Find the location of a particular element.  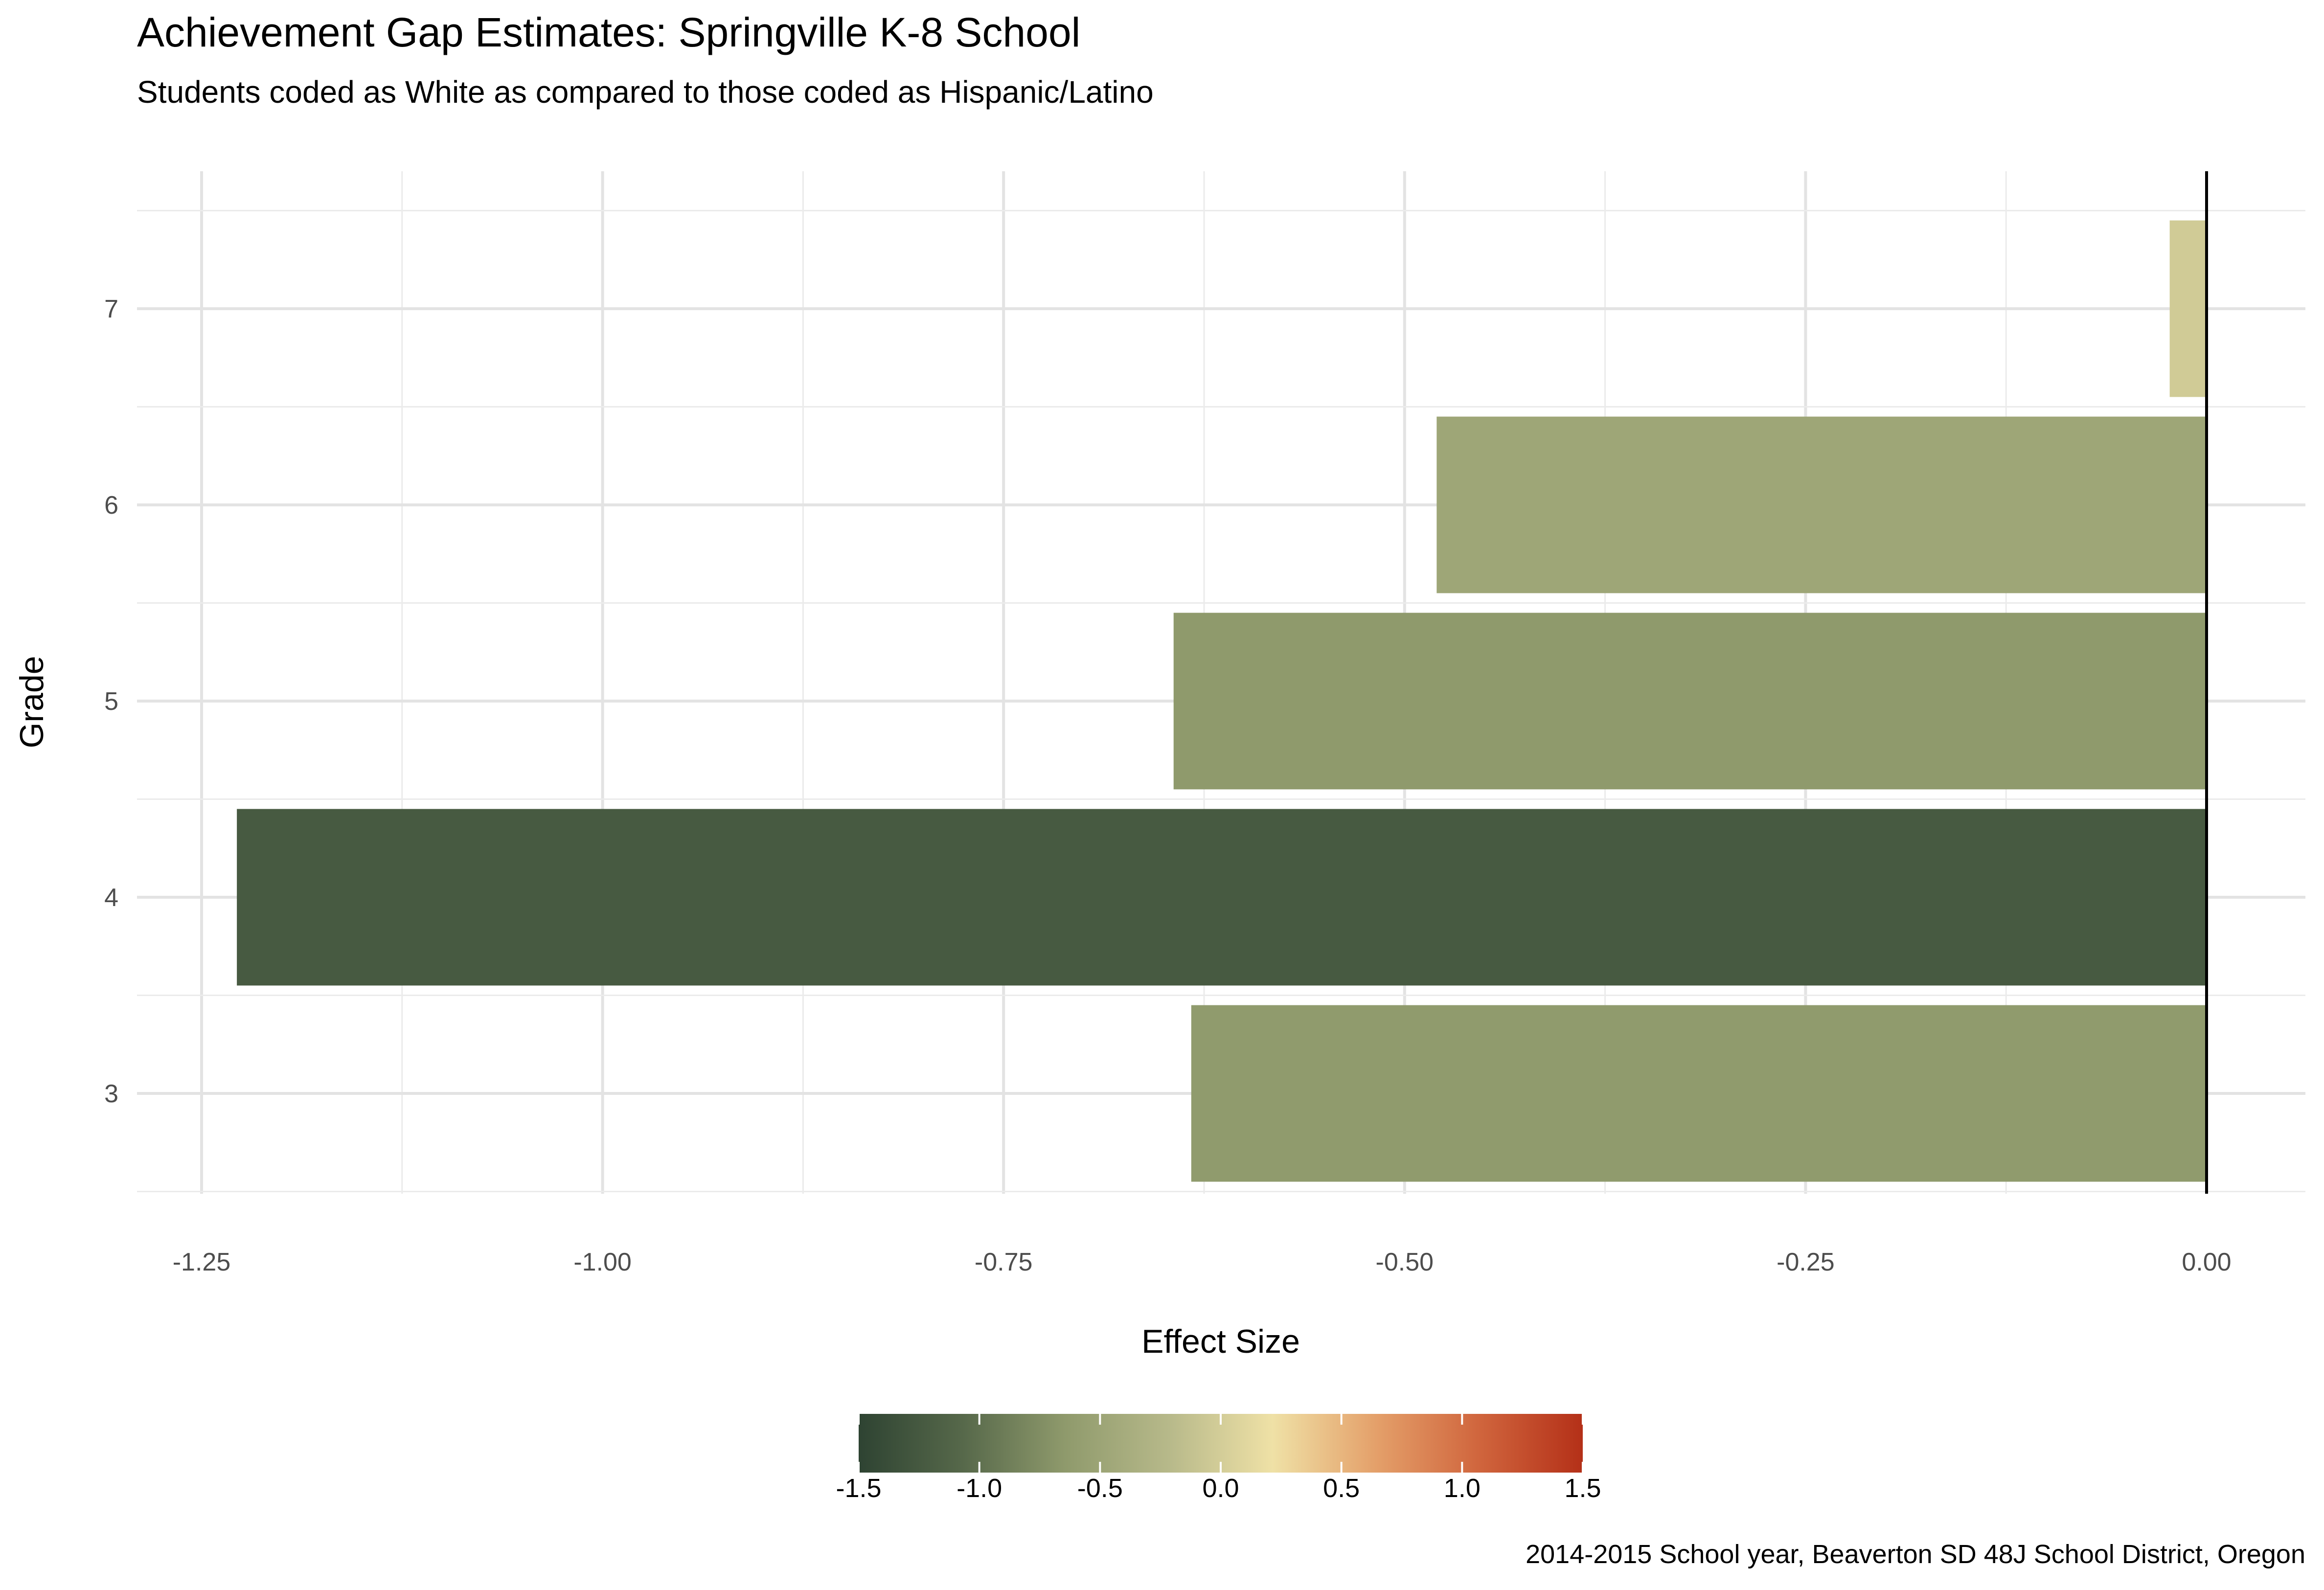

x-axis-title: Effect Size is located at coordinates (1220, 1342).